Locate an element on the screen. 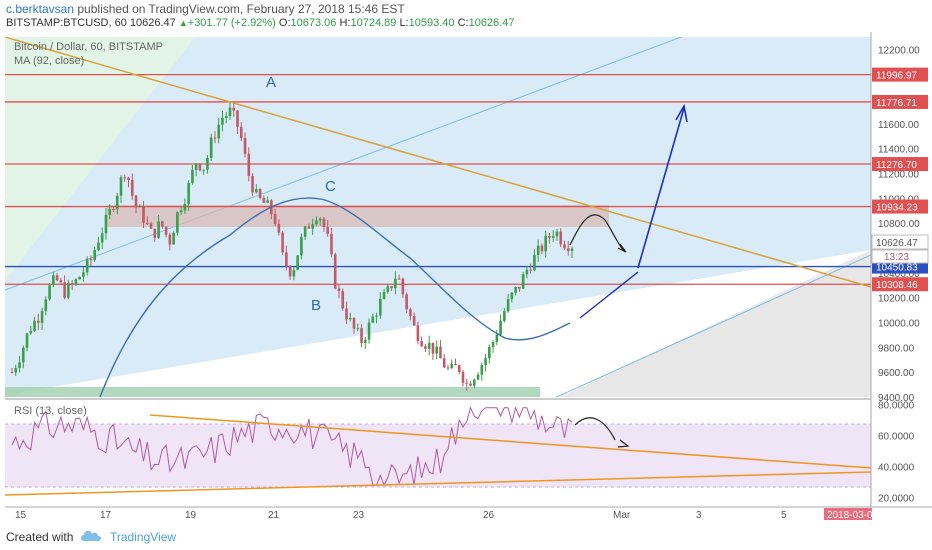 This screenshot has height=550, width=932. projection-curve is located at coordinates (597, 233).